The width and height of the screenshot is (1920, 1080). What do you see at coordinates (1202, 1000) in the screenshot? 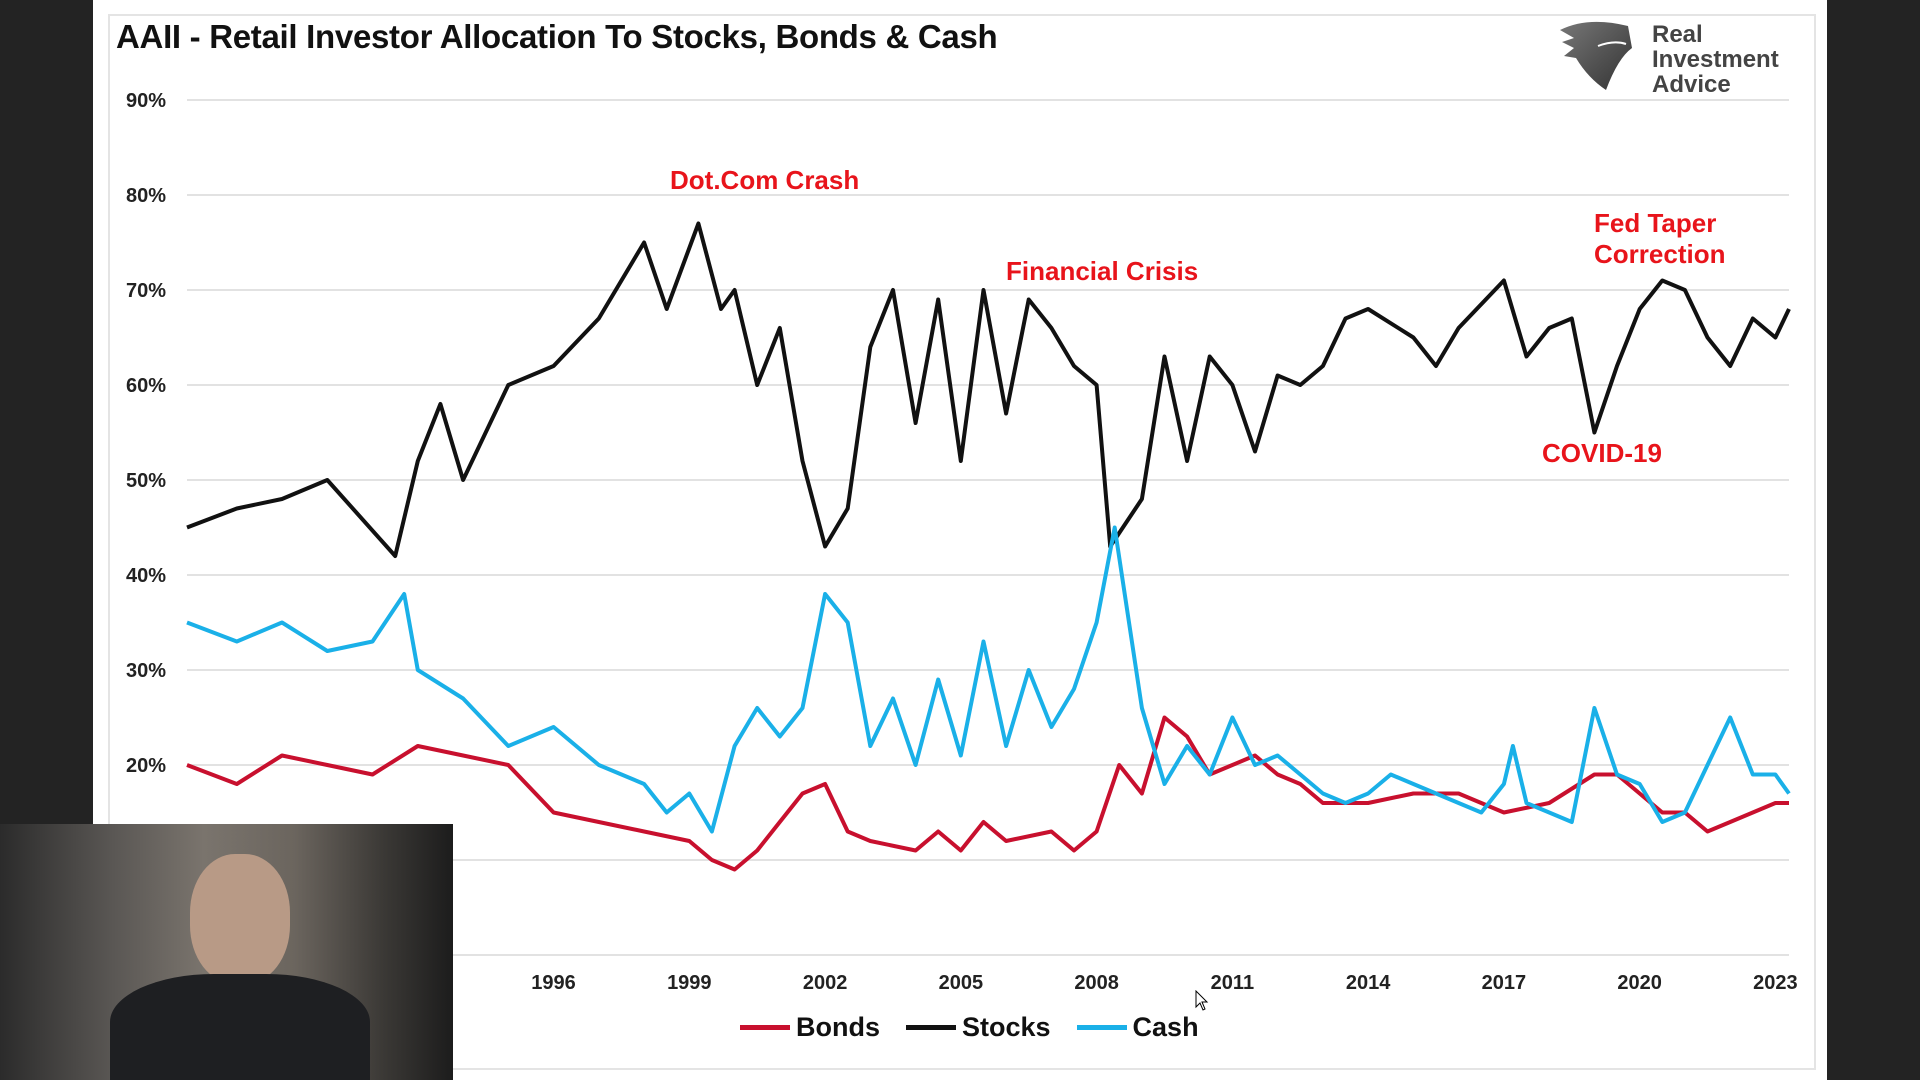
I see `mouse-pointer-icon` at bounding box center [1202, 1000].